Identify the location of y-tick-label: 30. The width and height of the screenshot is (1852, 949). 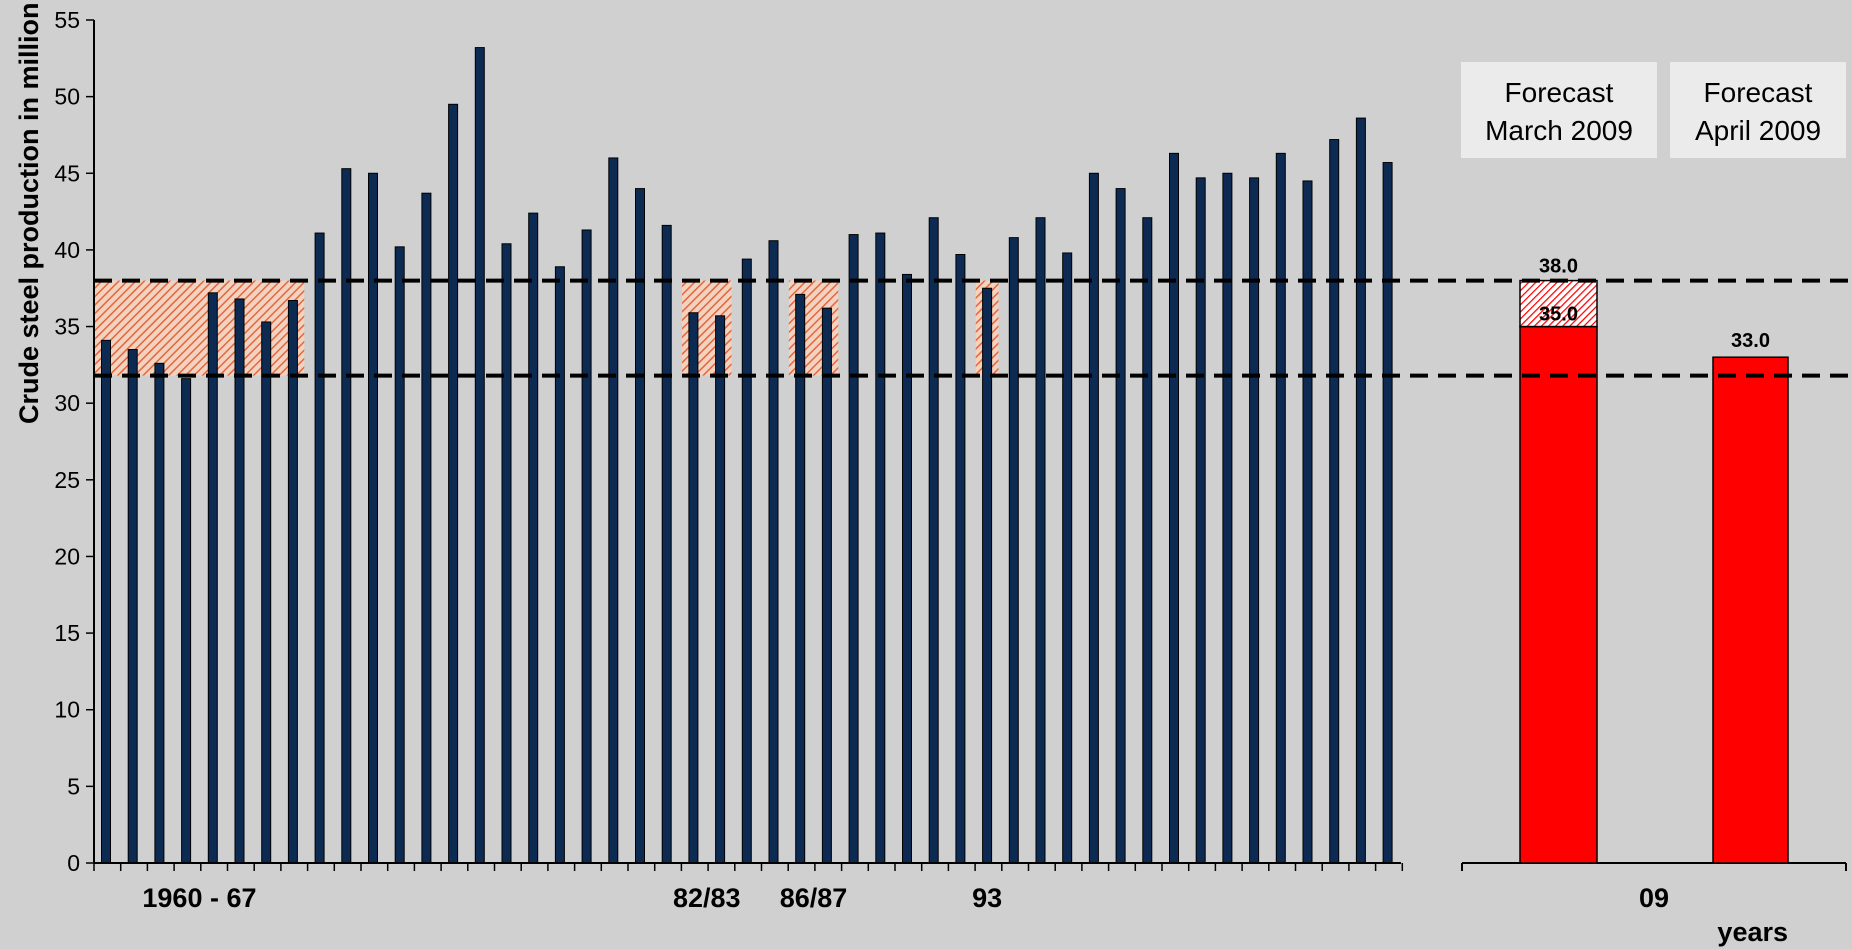
(67, 403).